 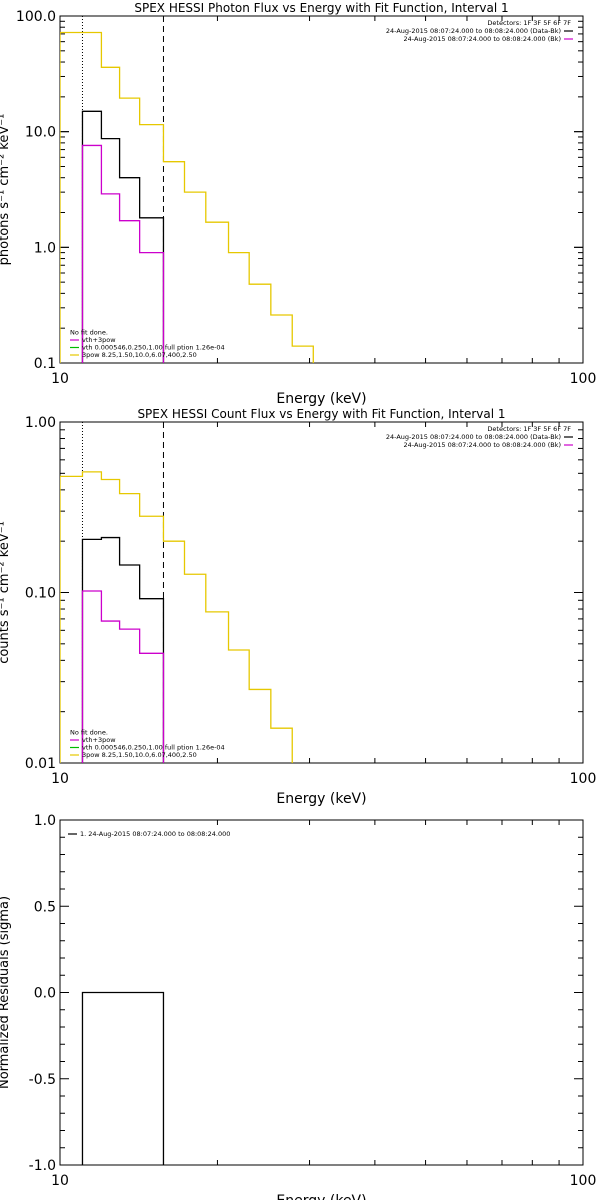 I want to click on y-tick-label: 10.0, so click(x=40, y=133).